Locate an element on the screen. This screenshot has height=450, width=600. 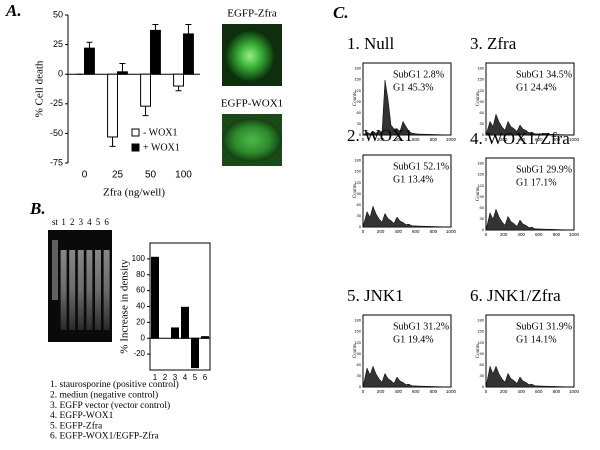
y-tick-label: -25 is located at coordinates (56, 103).